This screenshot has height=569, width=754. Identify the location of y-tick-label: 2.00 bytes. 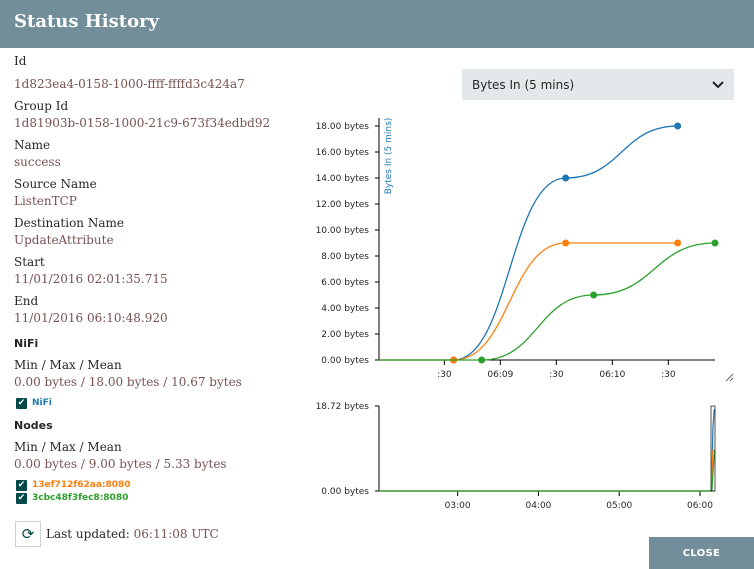
(345, 335).